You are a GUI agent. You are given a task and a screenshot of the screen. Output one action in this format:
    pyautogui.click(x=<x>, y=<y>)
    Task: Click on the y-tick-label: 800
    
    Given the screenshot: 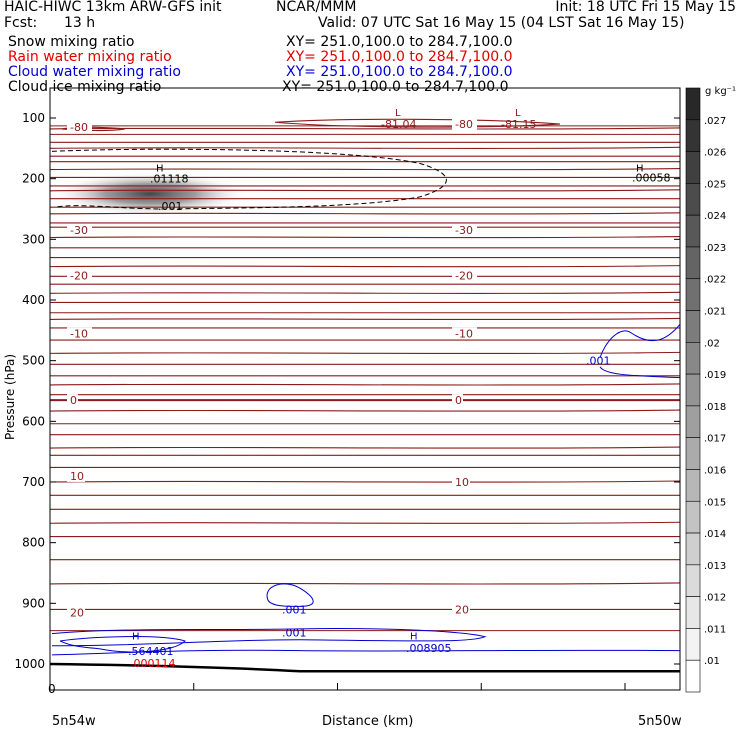 What is the action you would take?
    pyautogui.click(x=33, y=543)
    